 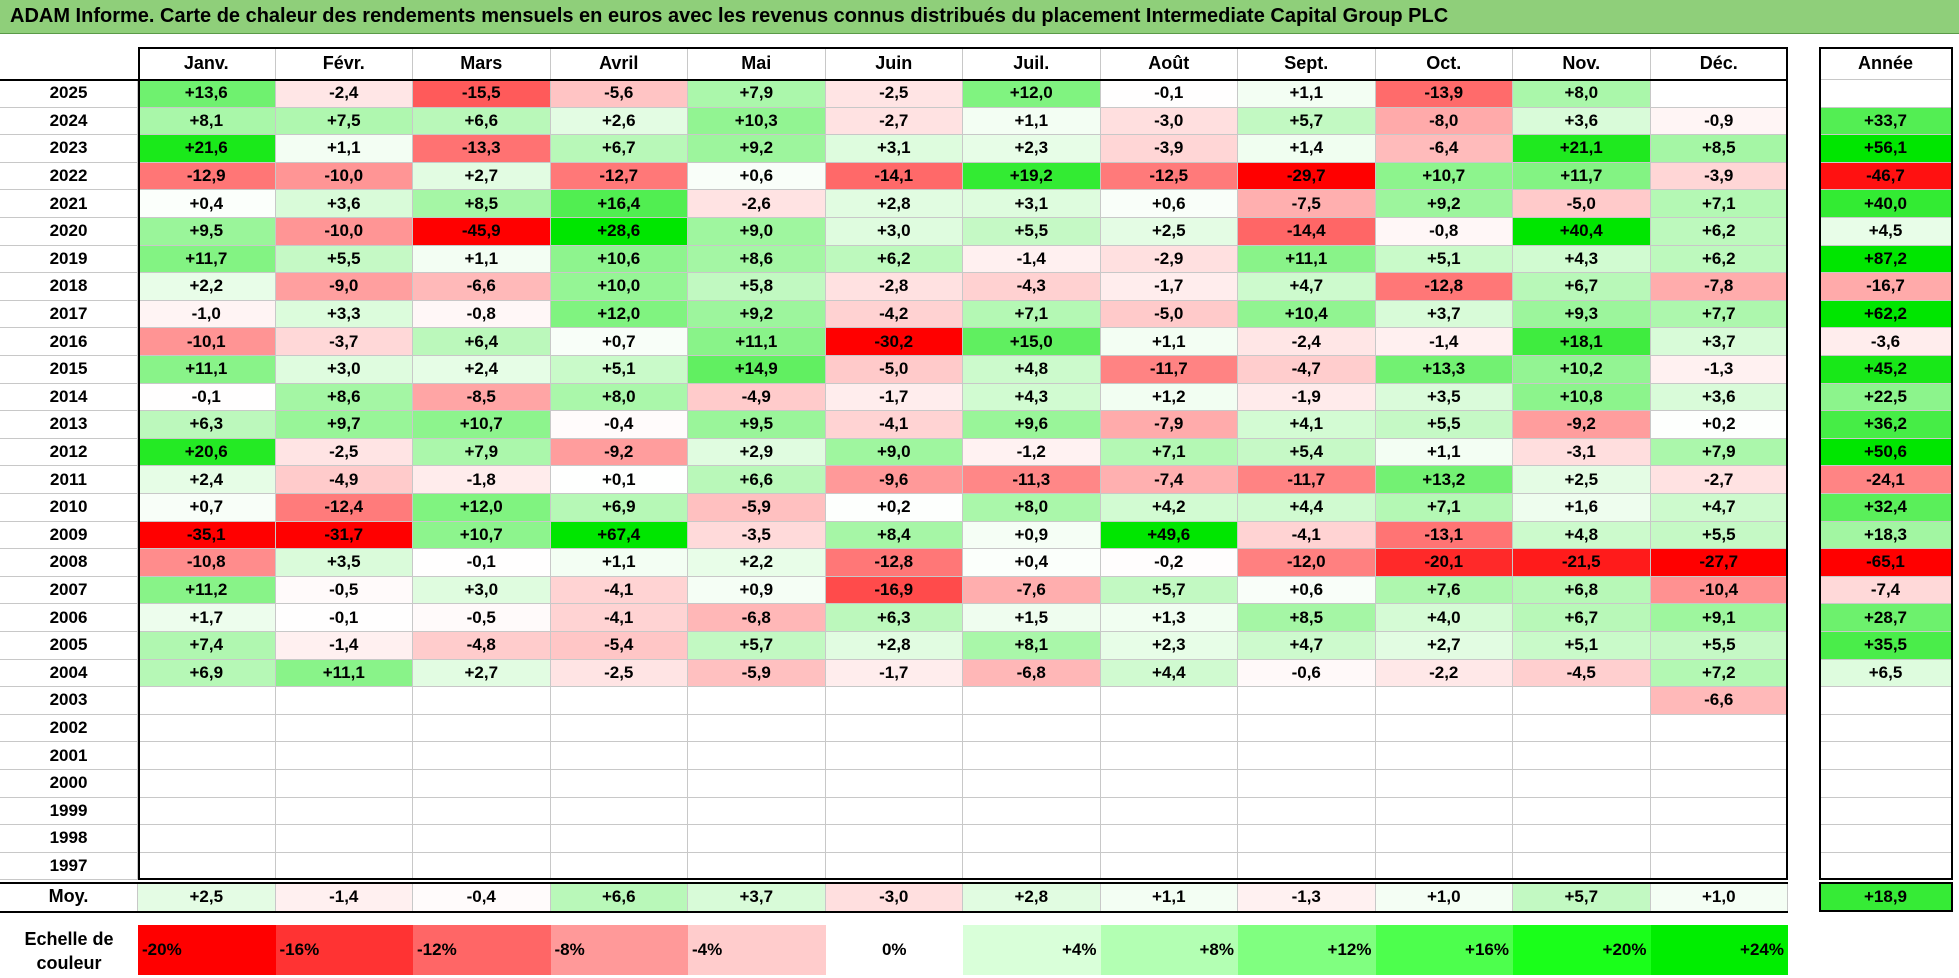 What do you see at coordinates (757, 370) in the screenshot?
I see `heatmap-cell: +14,9` at bounding box center [757, 370].